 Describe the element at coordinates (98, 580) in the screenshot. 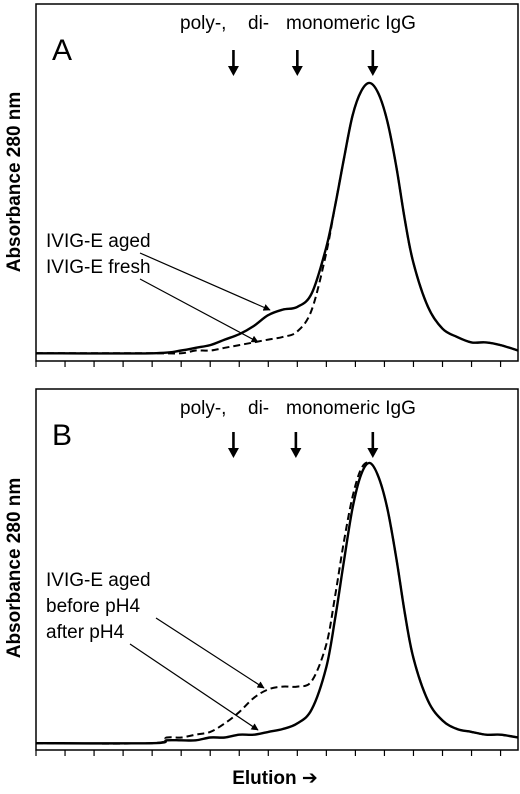

I see `panel-b-annotation-aged: IVIG-E aged` at that location.